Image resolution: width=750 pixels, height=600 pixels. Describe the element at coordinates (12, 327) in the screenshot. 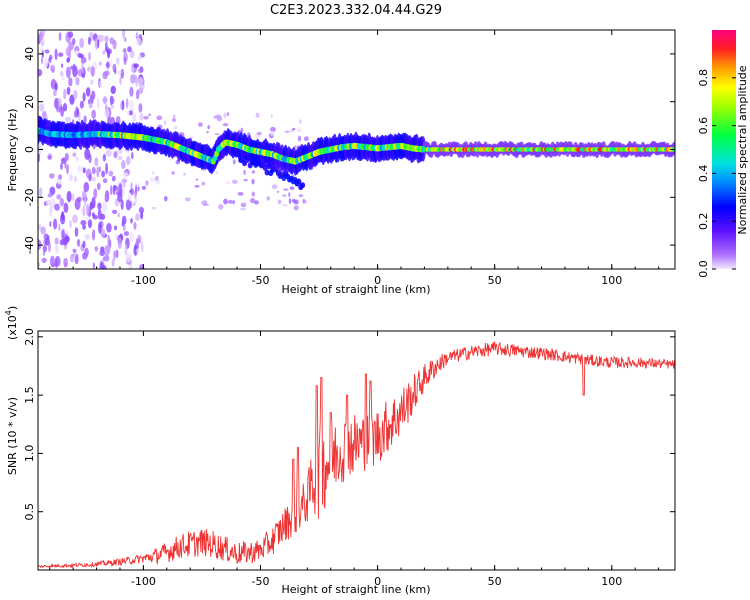

I see `snr-y-scale-base: (x10` at that location.